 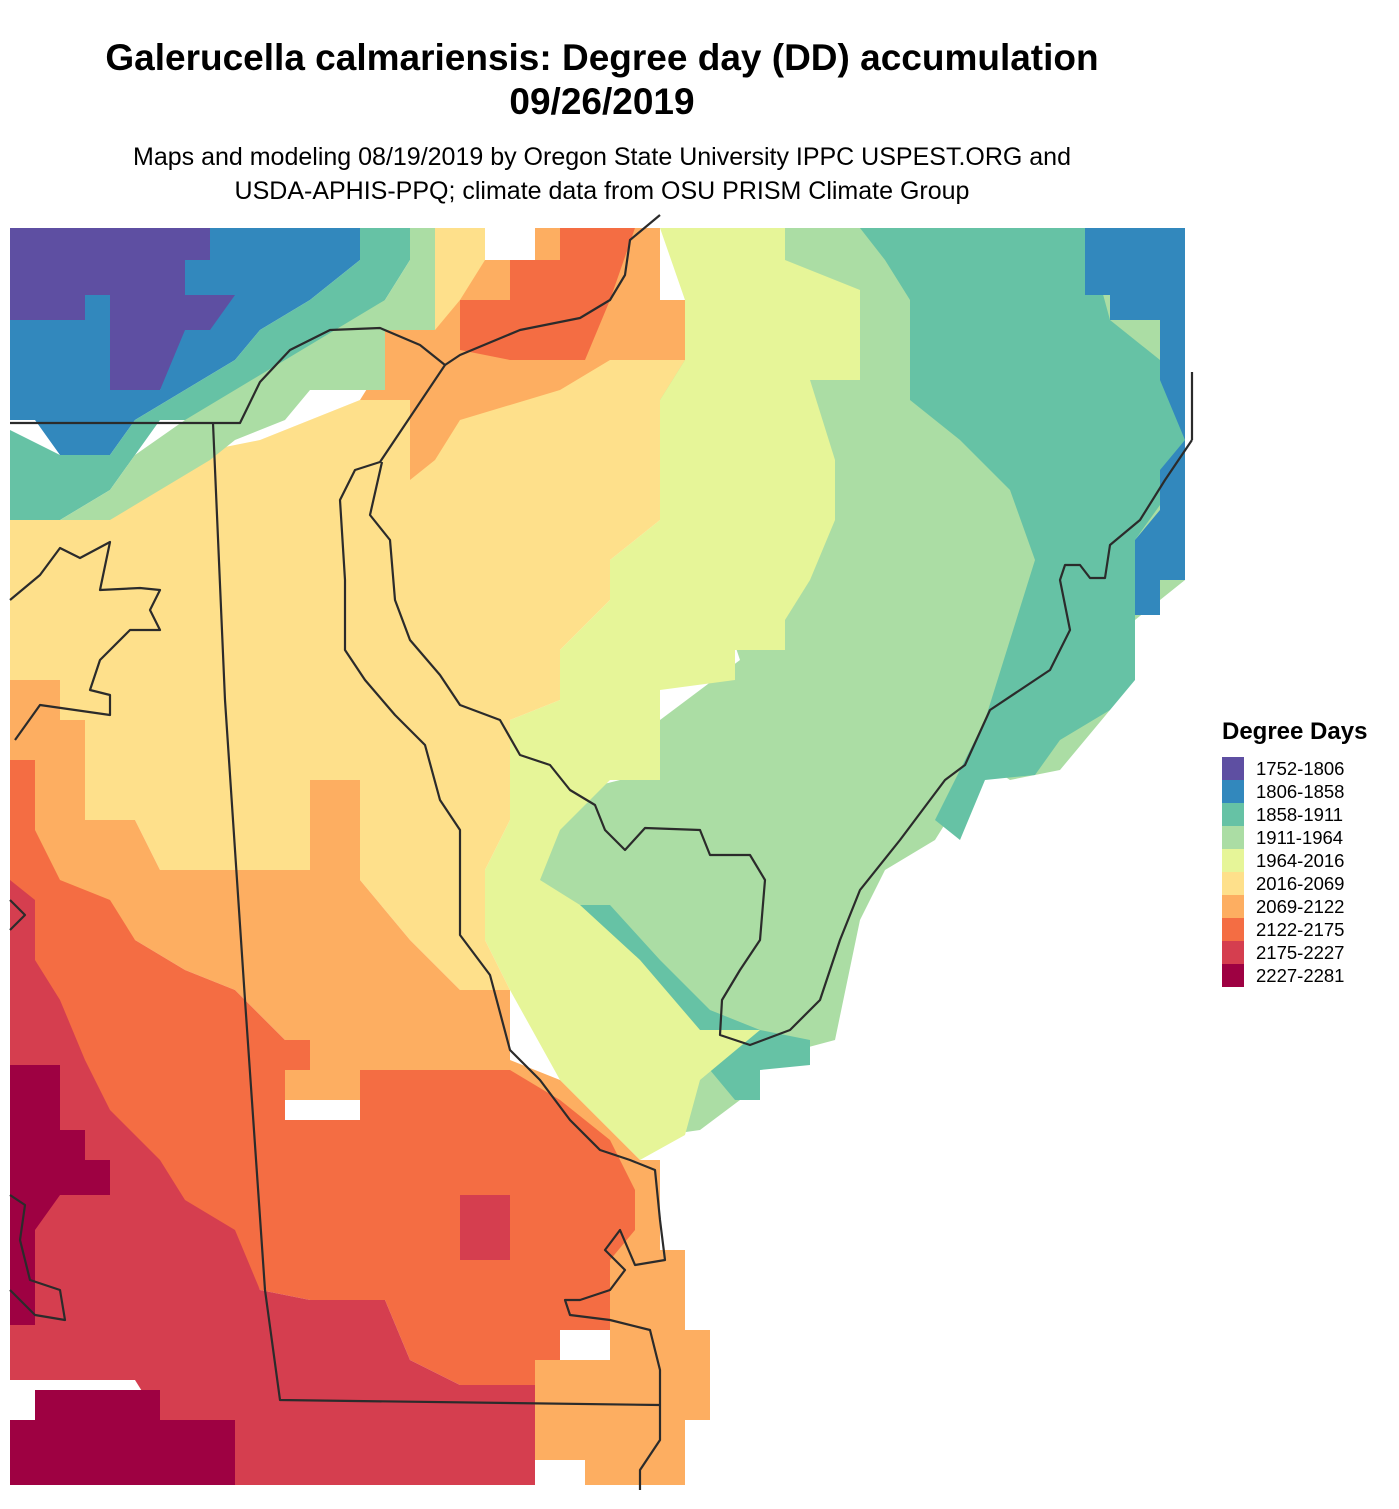 I want to click on zone-2122-2175-north, so click(x=547, y=294).